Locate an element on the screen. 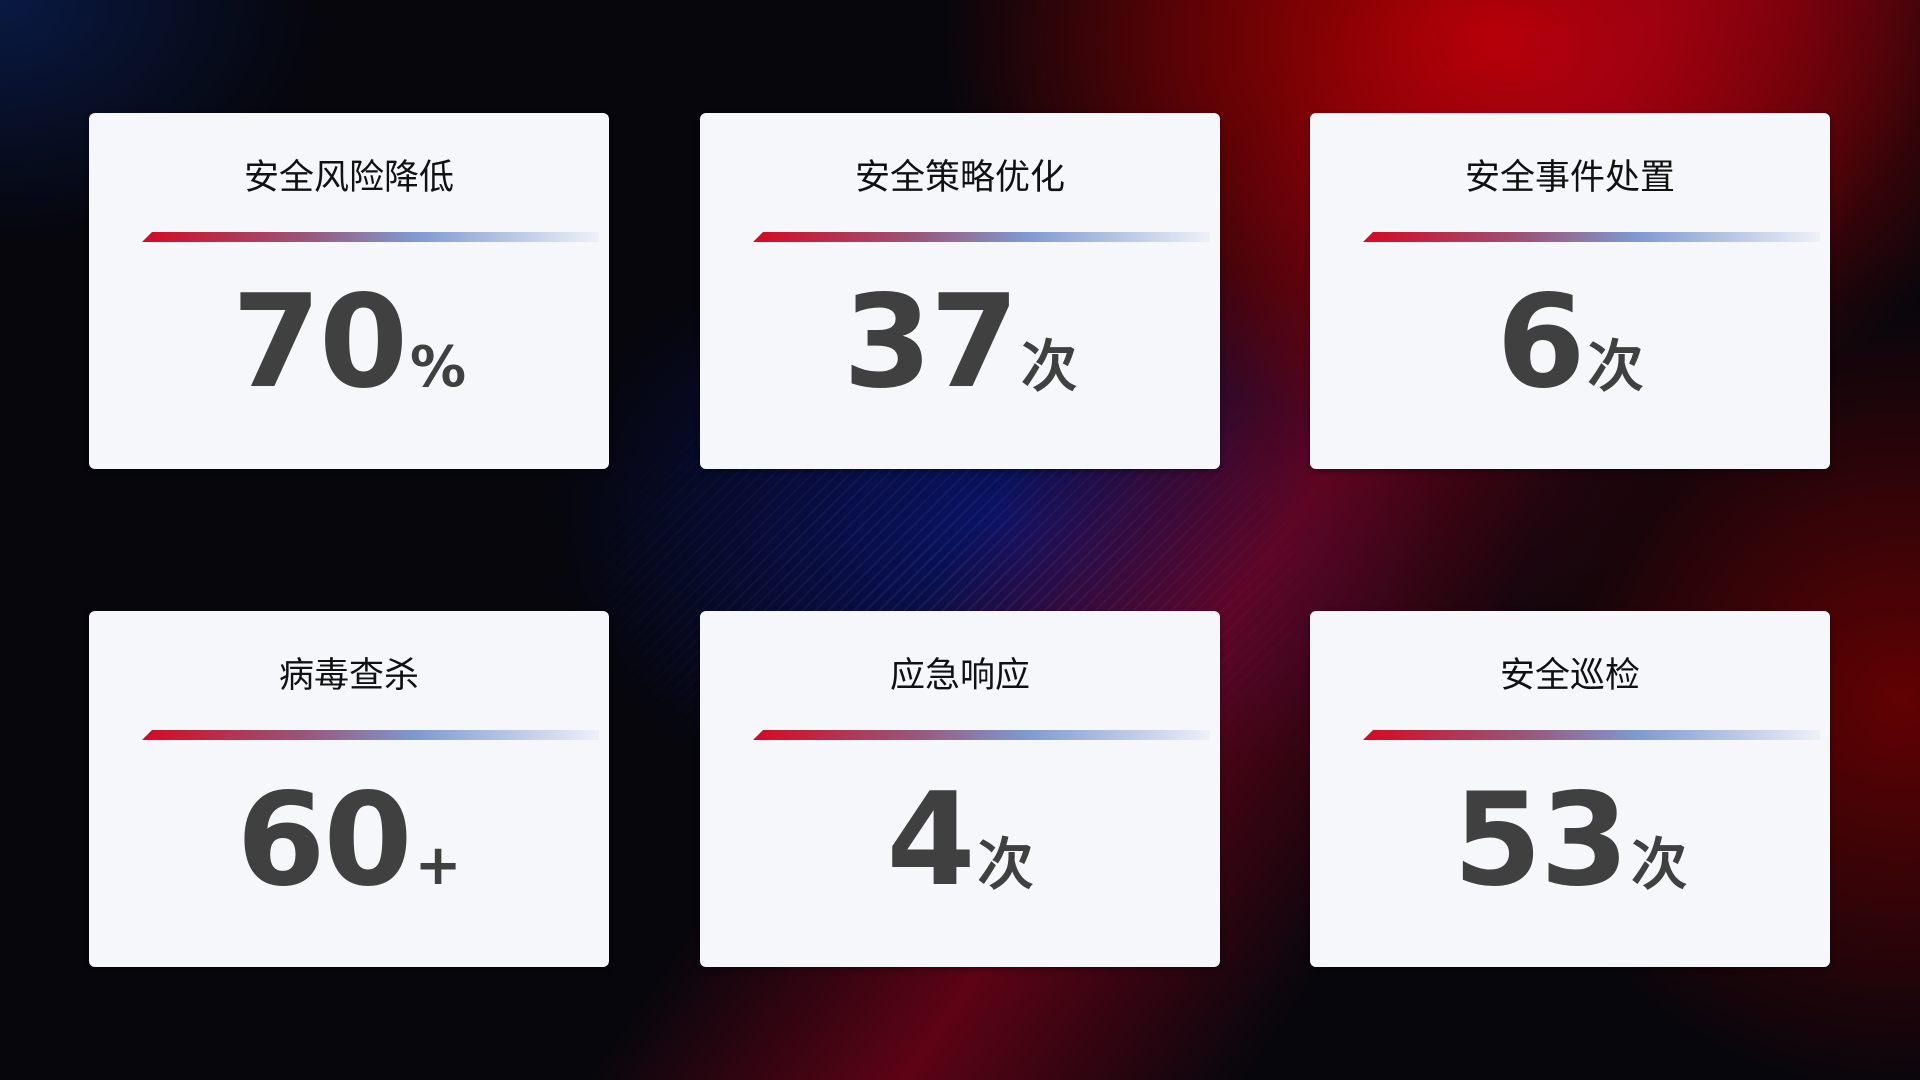 This screenshot has height=1080, width=1920. stat-card-risk-reduction: 安全风险降低 70% is located at coordinates (349, 291).